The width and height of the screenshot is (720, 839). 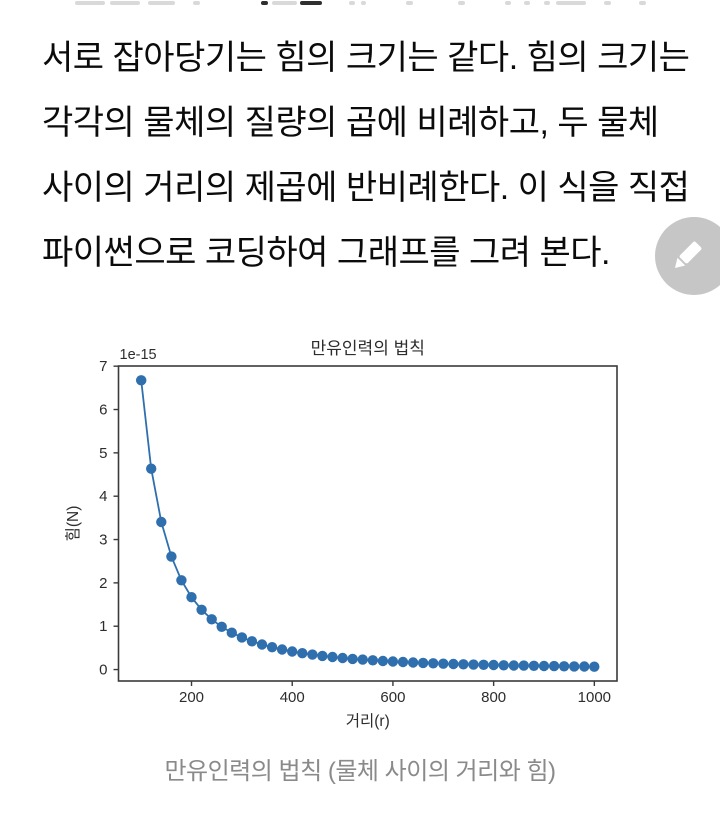 What do you see at coordinates (360, 5) in the screenshot?
I see `clipped-text-remnant` at bounding box center [360, 5].